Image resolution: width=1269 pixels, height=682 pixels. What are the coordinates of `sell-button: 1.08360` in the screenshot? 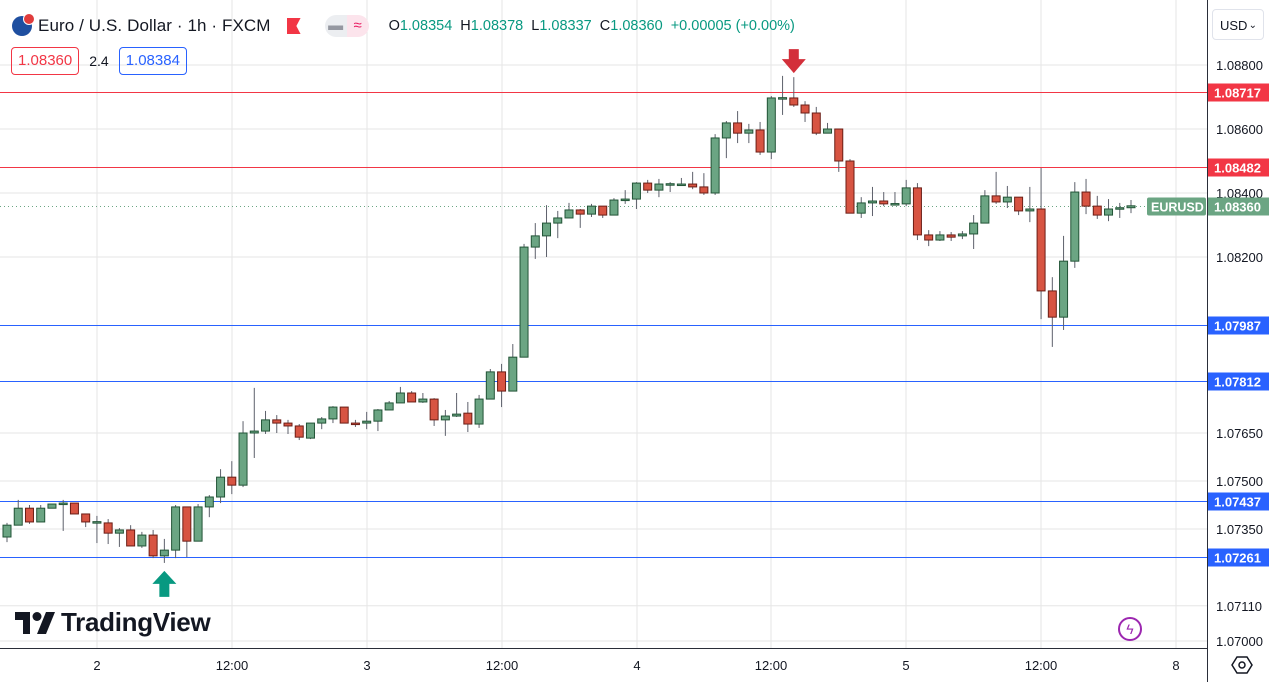 It's located at (45, 61).